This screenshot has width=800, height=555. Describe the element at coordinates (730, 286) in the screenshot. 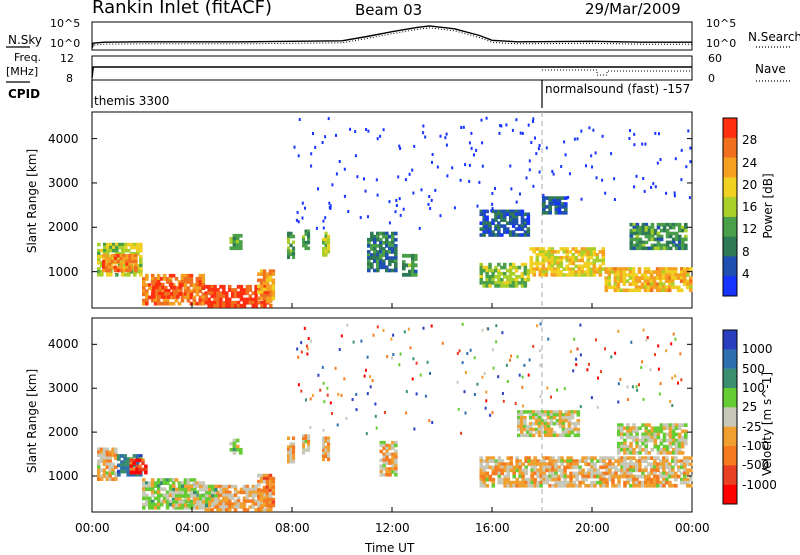

I see `power-colorbar-swatch` at that location.